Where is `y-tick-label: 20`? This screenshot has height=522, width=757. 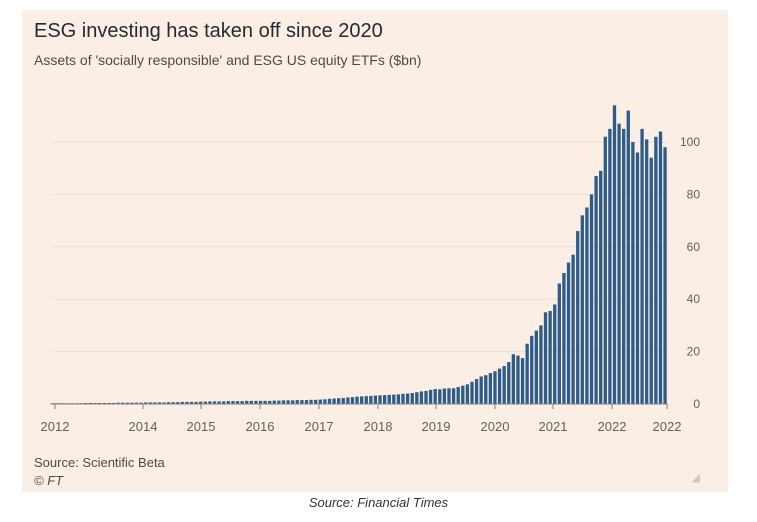 y-tick-label: 20 is located at coordinates (694, 352).